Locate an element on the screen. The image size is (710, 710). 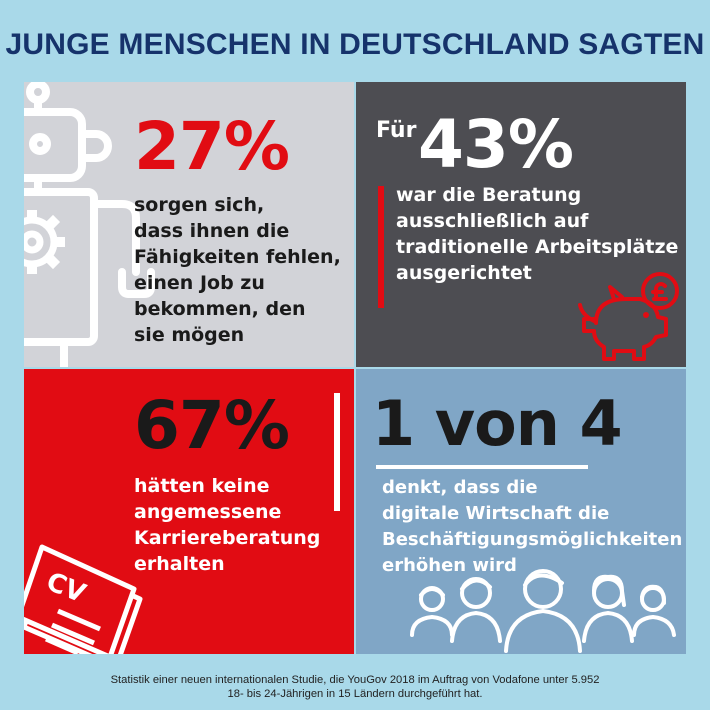
stat-67-percent: 67% is located at coordinates (212, 425).